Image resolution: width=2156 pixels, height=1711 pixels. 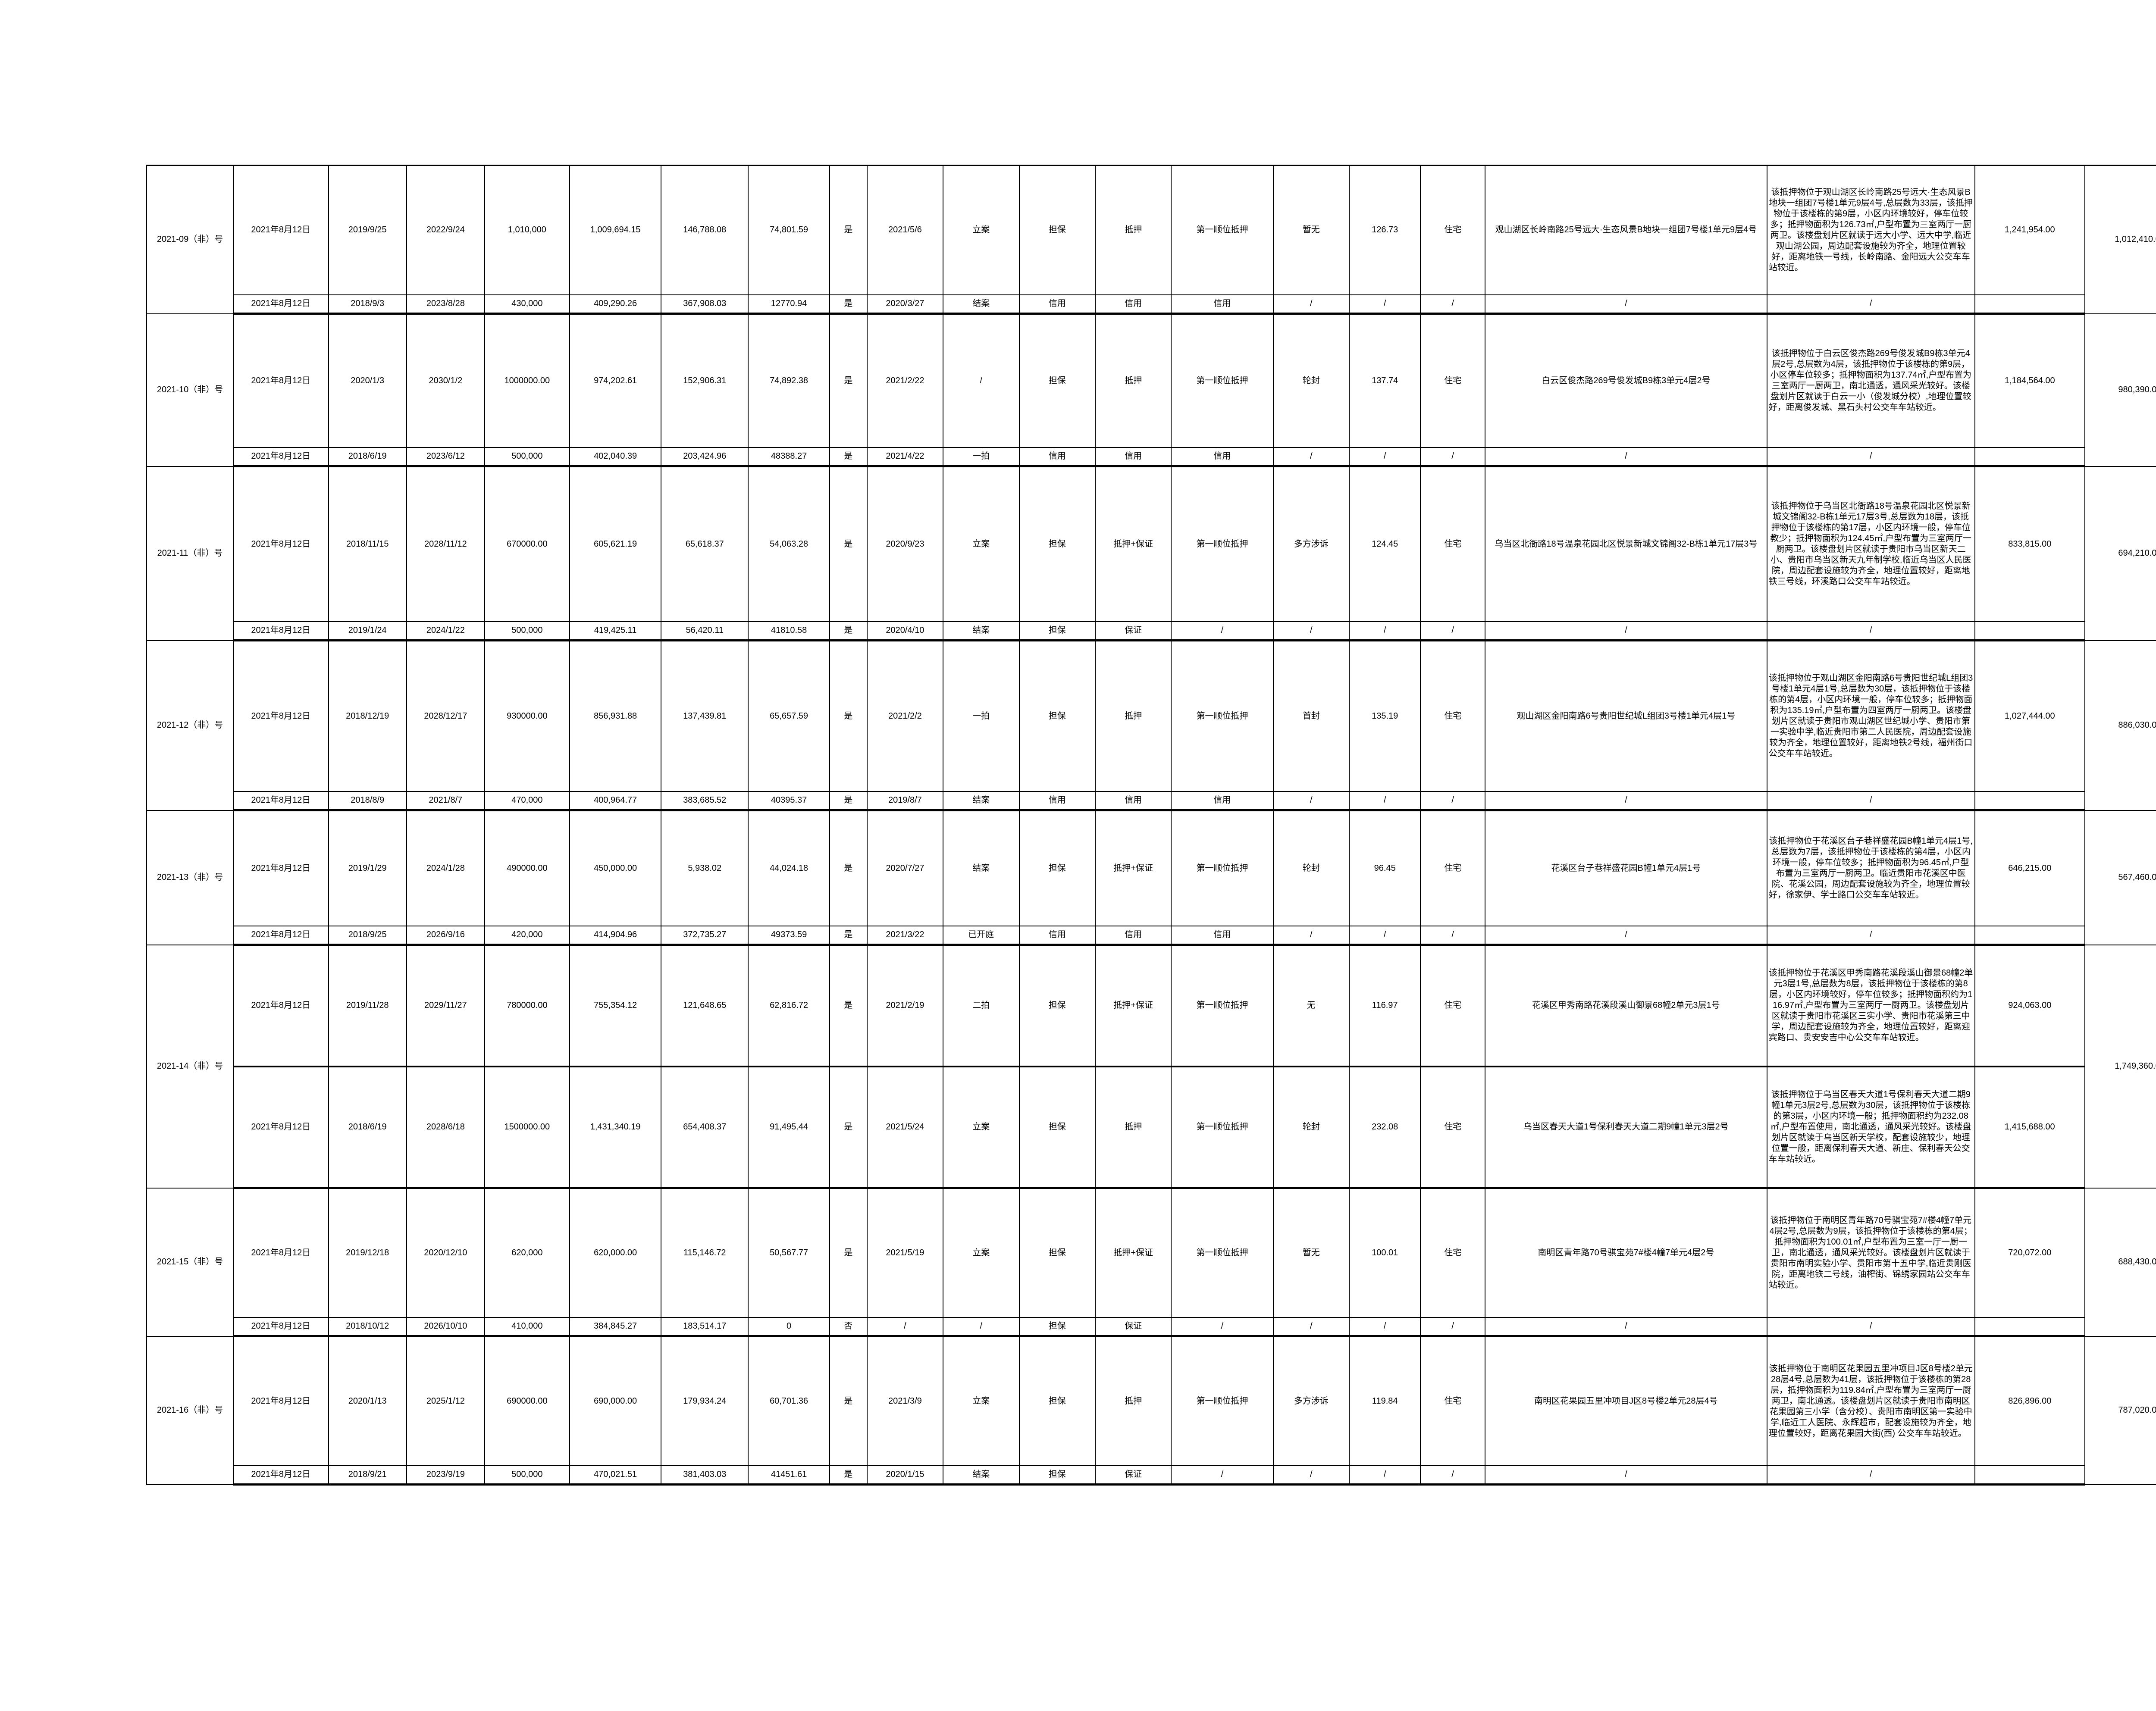 What do you see at coordinates (190, 239) in the screenshot?
I see `cell-record-id: 2021-09（非）号` at bounding box center [190, 239].